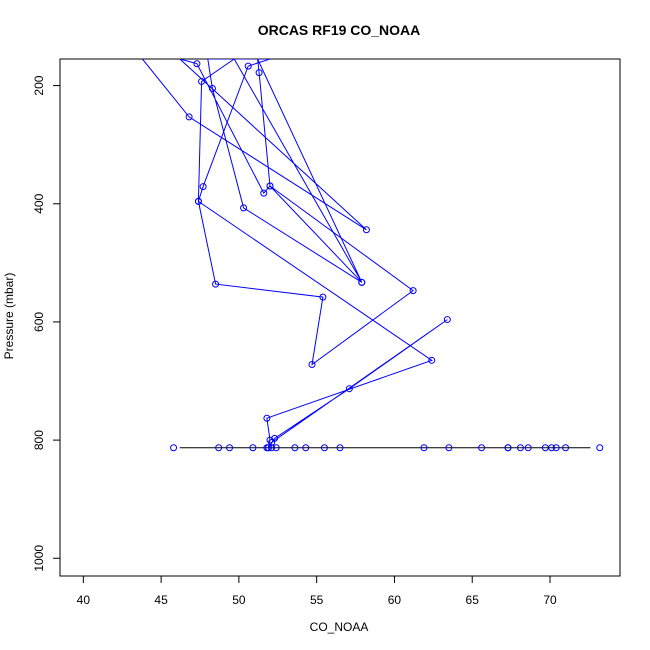 The image size is (650, 650). What do you see at coordinates (339, 627) in the screenshot?
I see `x-axis-label: CO_NOAA` at bounding box center [339, 627].